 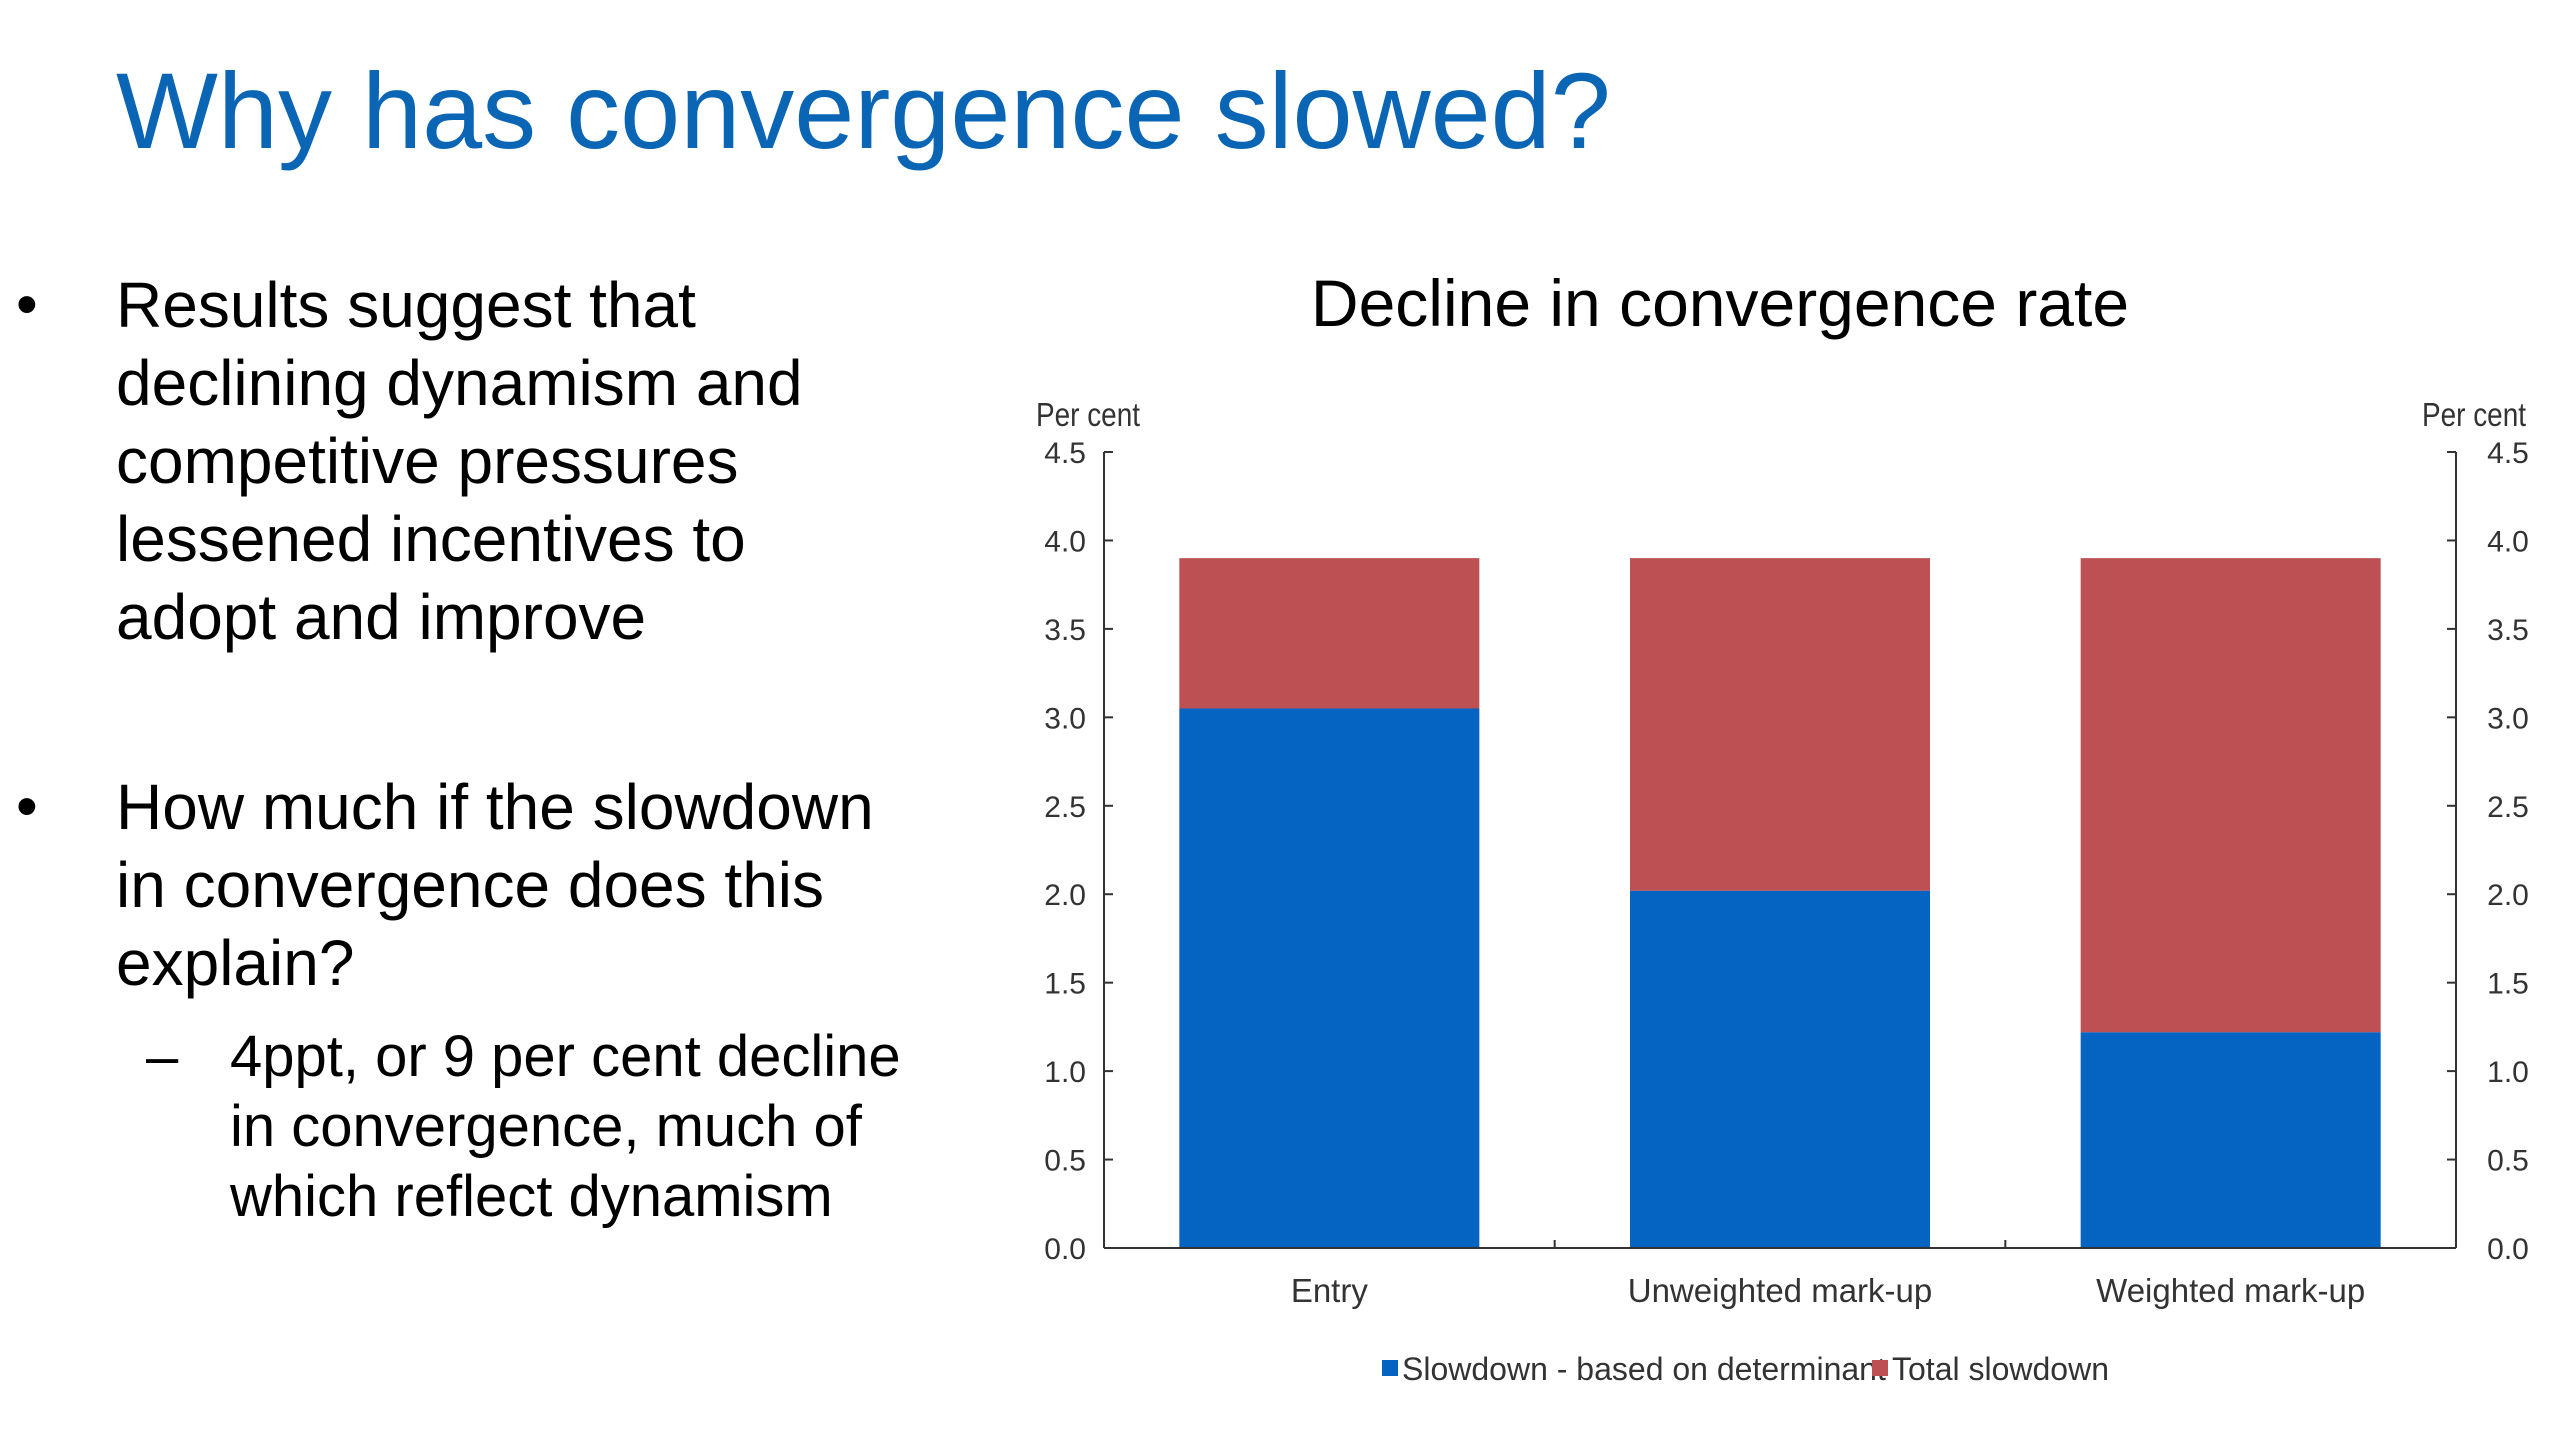 I want to click on y-tick-label-left: 2.5, so click(x=1065, y=807).